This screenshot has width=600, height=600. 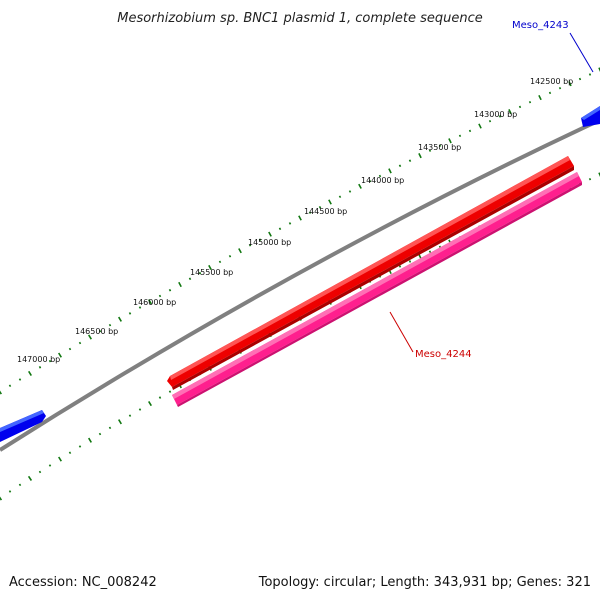 I want to click on tick-label: 146500 bp, so click(x=96, y=331).